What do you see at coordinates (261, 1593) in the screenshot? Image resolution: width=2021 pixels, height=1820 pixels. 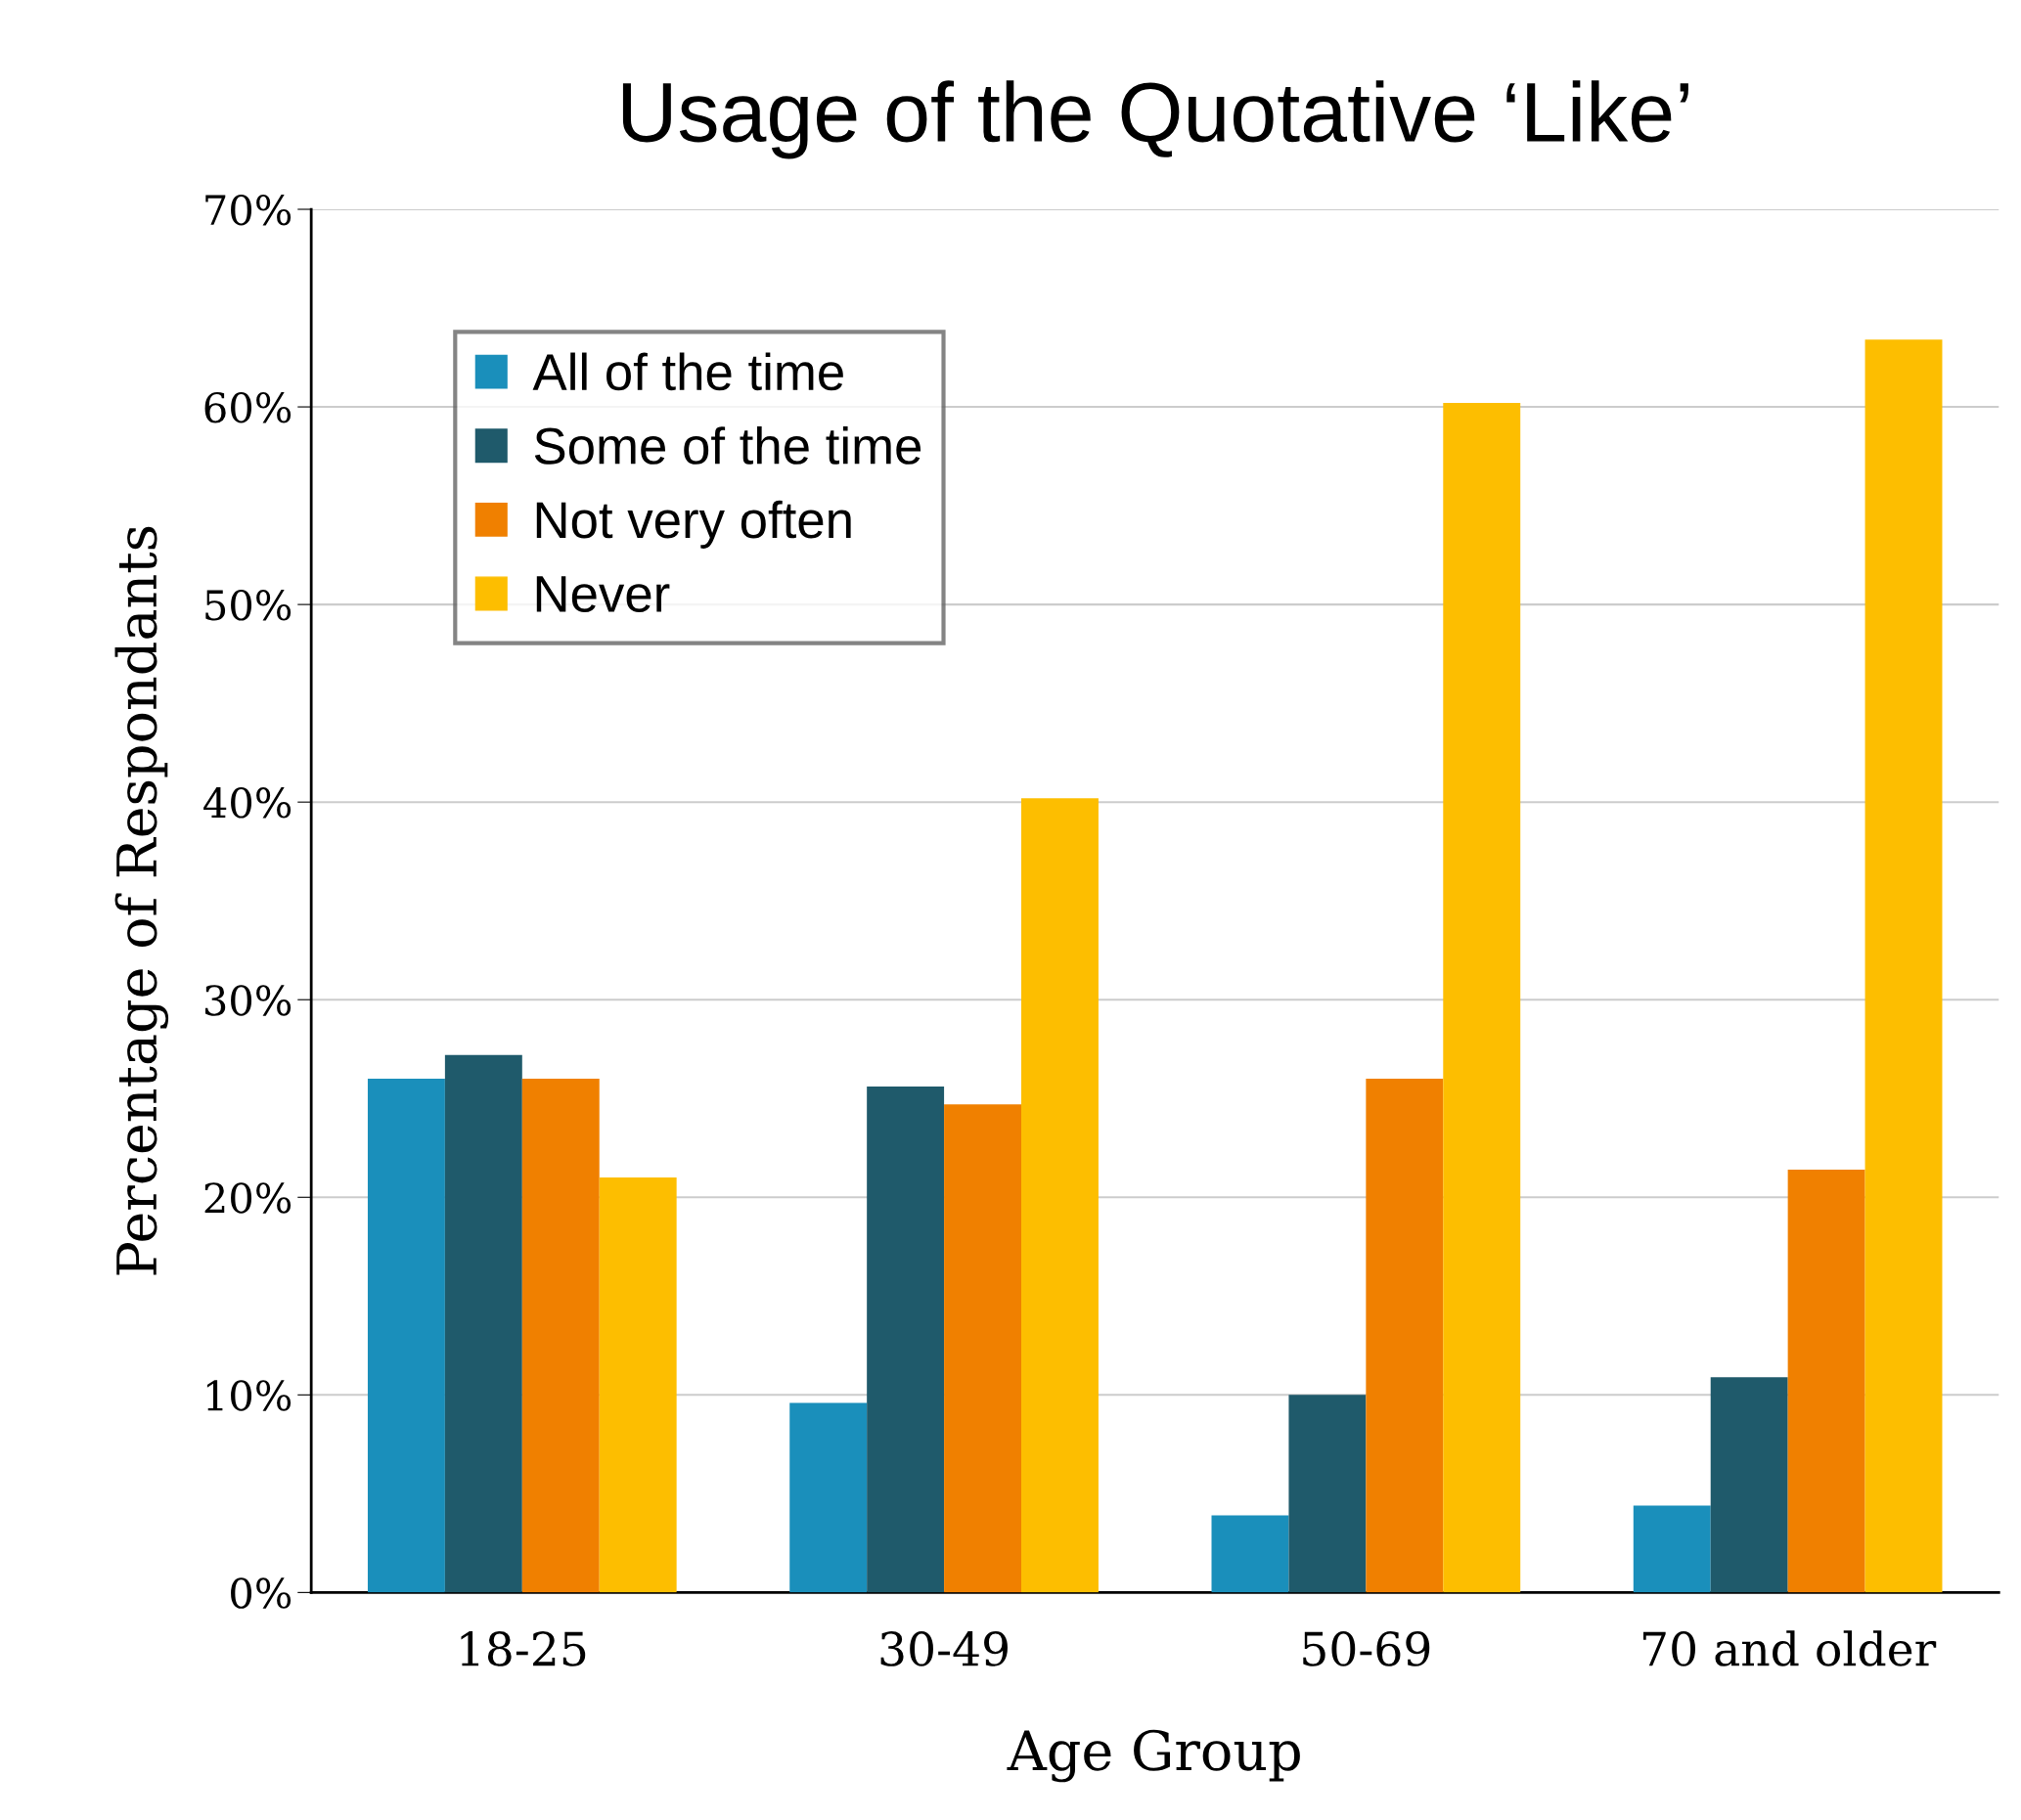 I see `y-tick-label: 0%` at bounding box center [261, 1593].